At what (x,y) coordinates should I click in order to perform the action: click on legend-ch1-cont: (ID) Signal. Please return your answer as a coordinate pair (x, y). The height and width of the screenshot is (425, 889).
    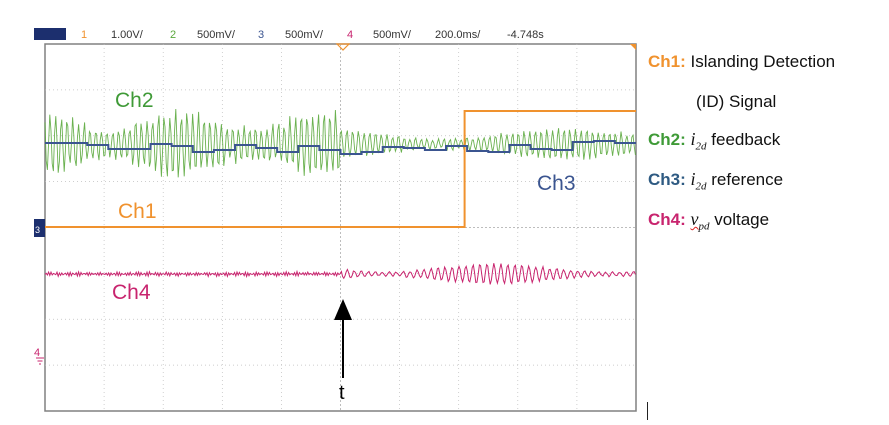
    Looking at the image, I should click on (736, 102).